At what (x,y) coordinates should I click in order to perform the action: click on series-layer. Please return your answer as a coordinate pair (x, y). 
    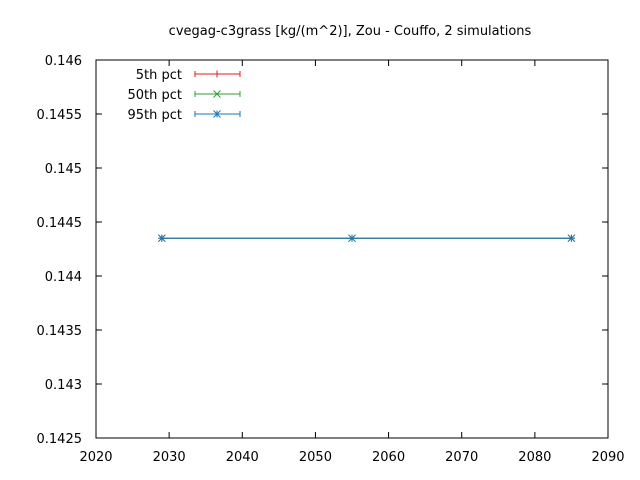
    Looking at the image, I should click on (366, 238).